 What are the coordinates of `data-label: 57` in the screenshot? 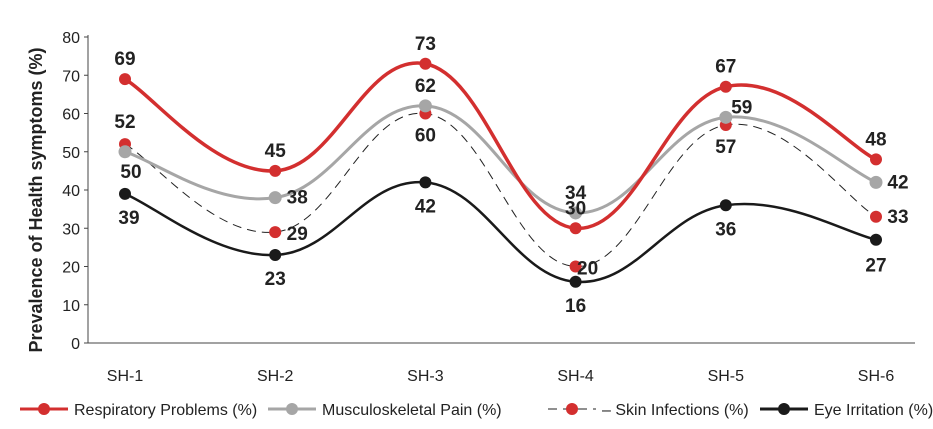 It's located at (725, 147).